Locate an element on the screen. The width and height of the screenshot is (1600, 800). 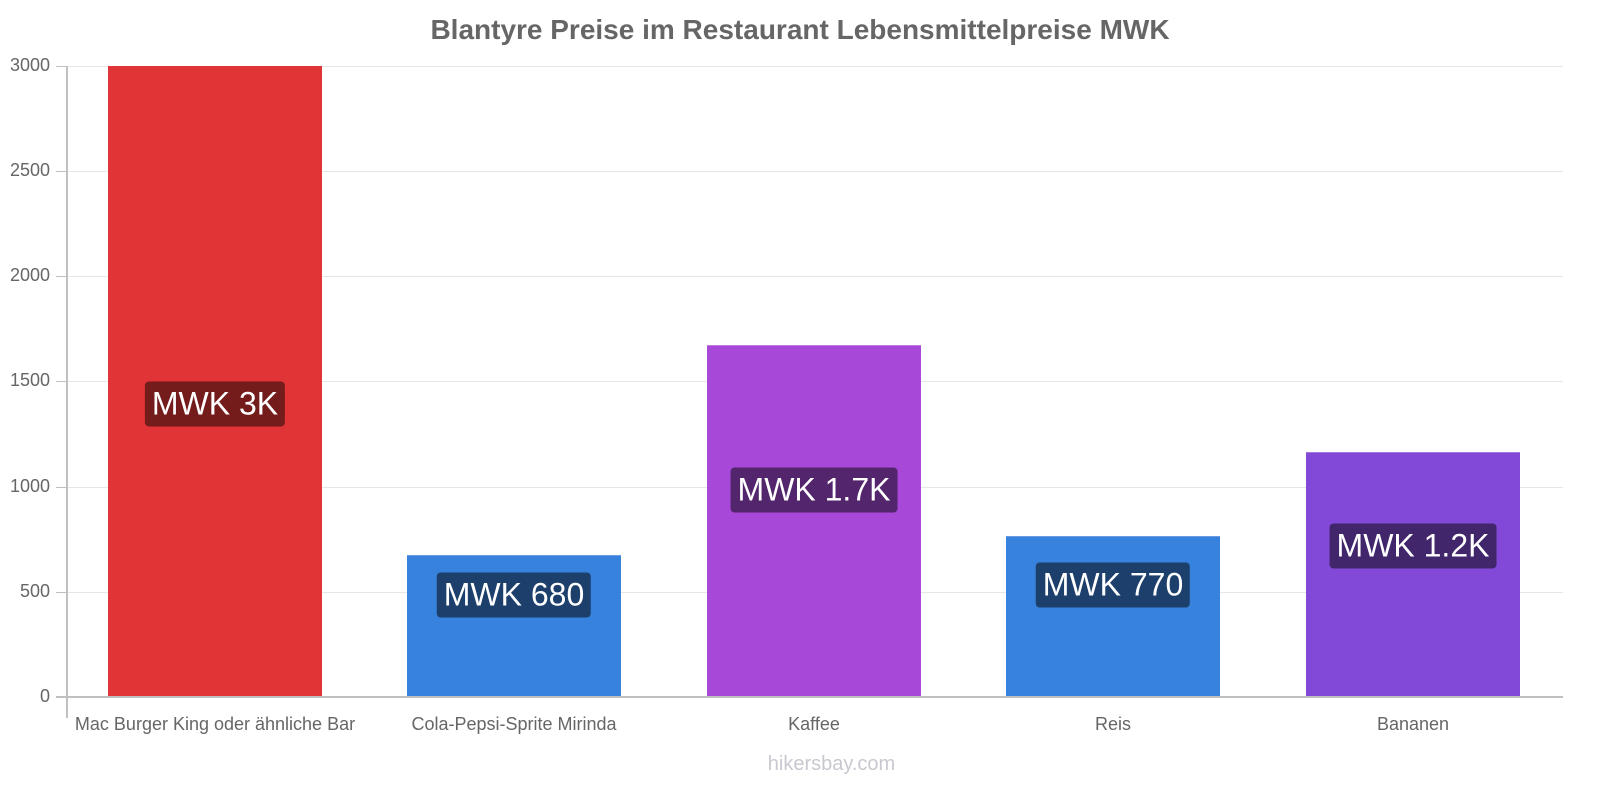
bar-value-label: MWK 770 is located at coordinates (1113, 585).